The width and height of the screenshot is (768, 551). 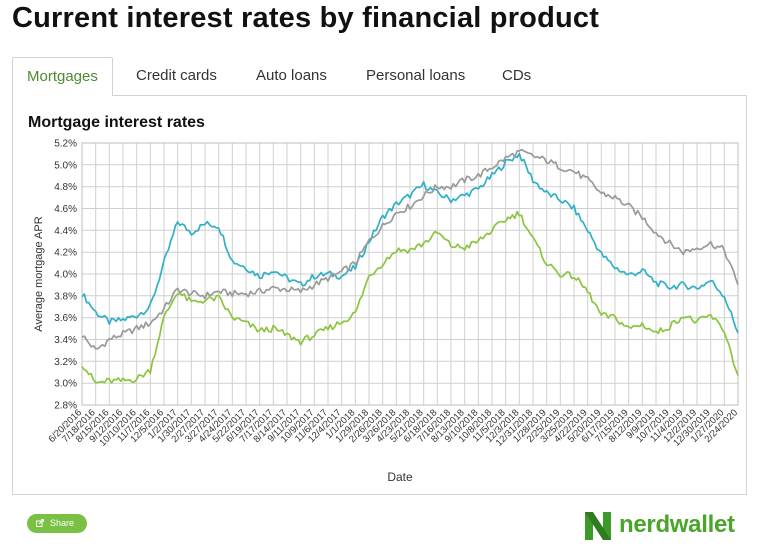 I want to click on y-tick-label: 3.4%, so click(x=65, y=340).